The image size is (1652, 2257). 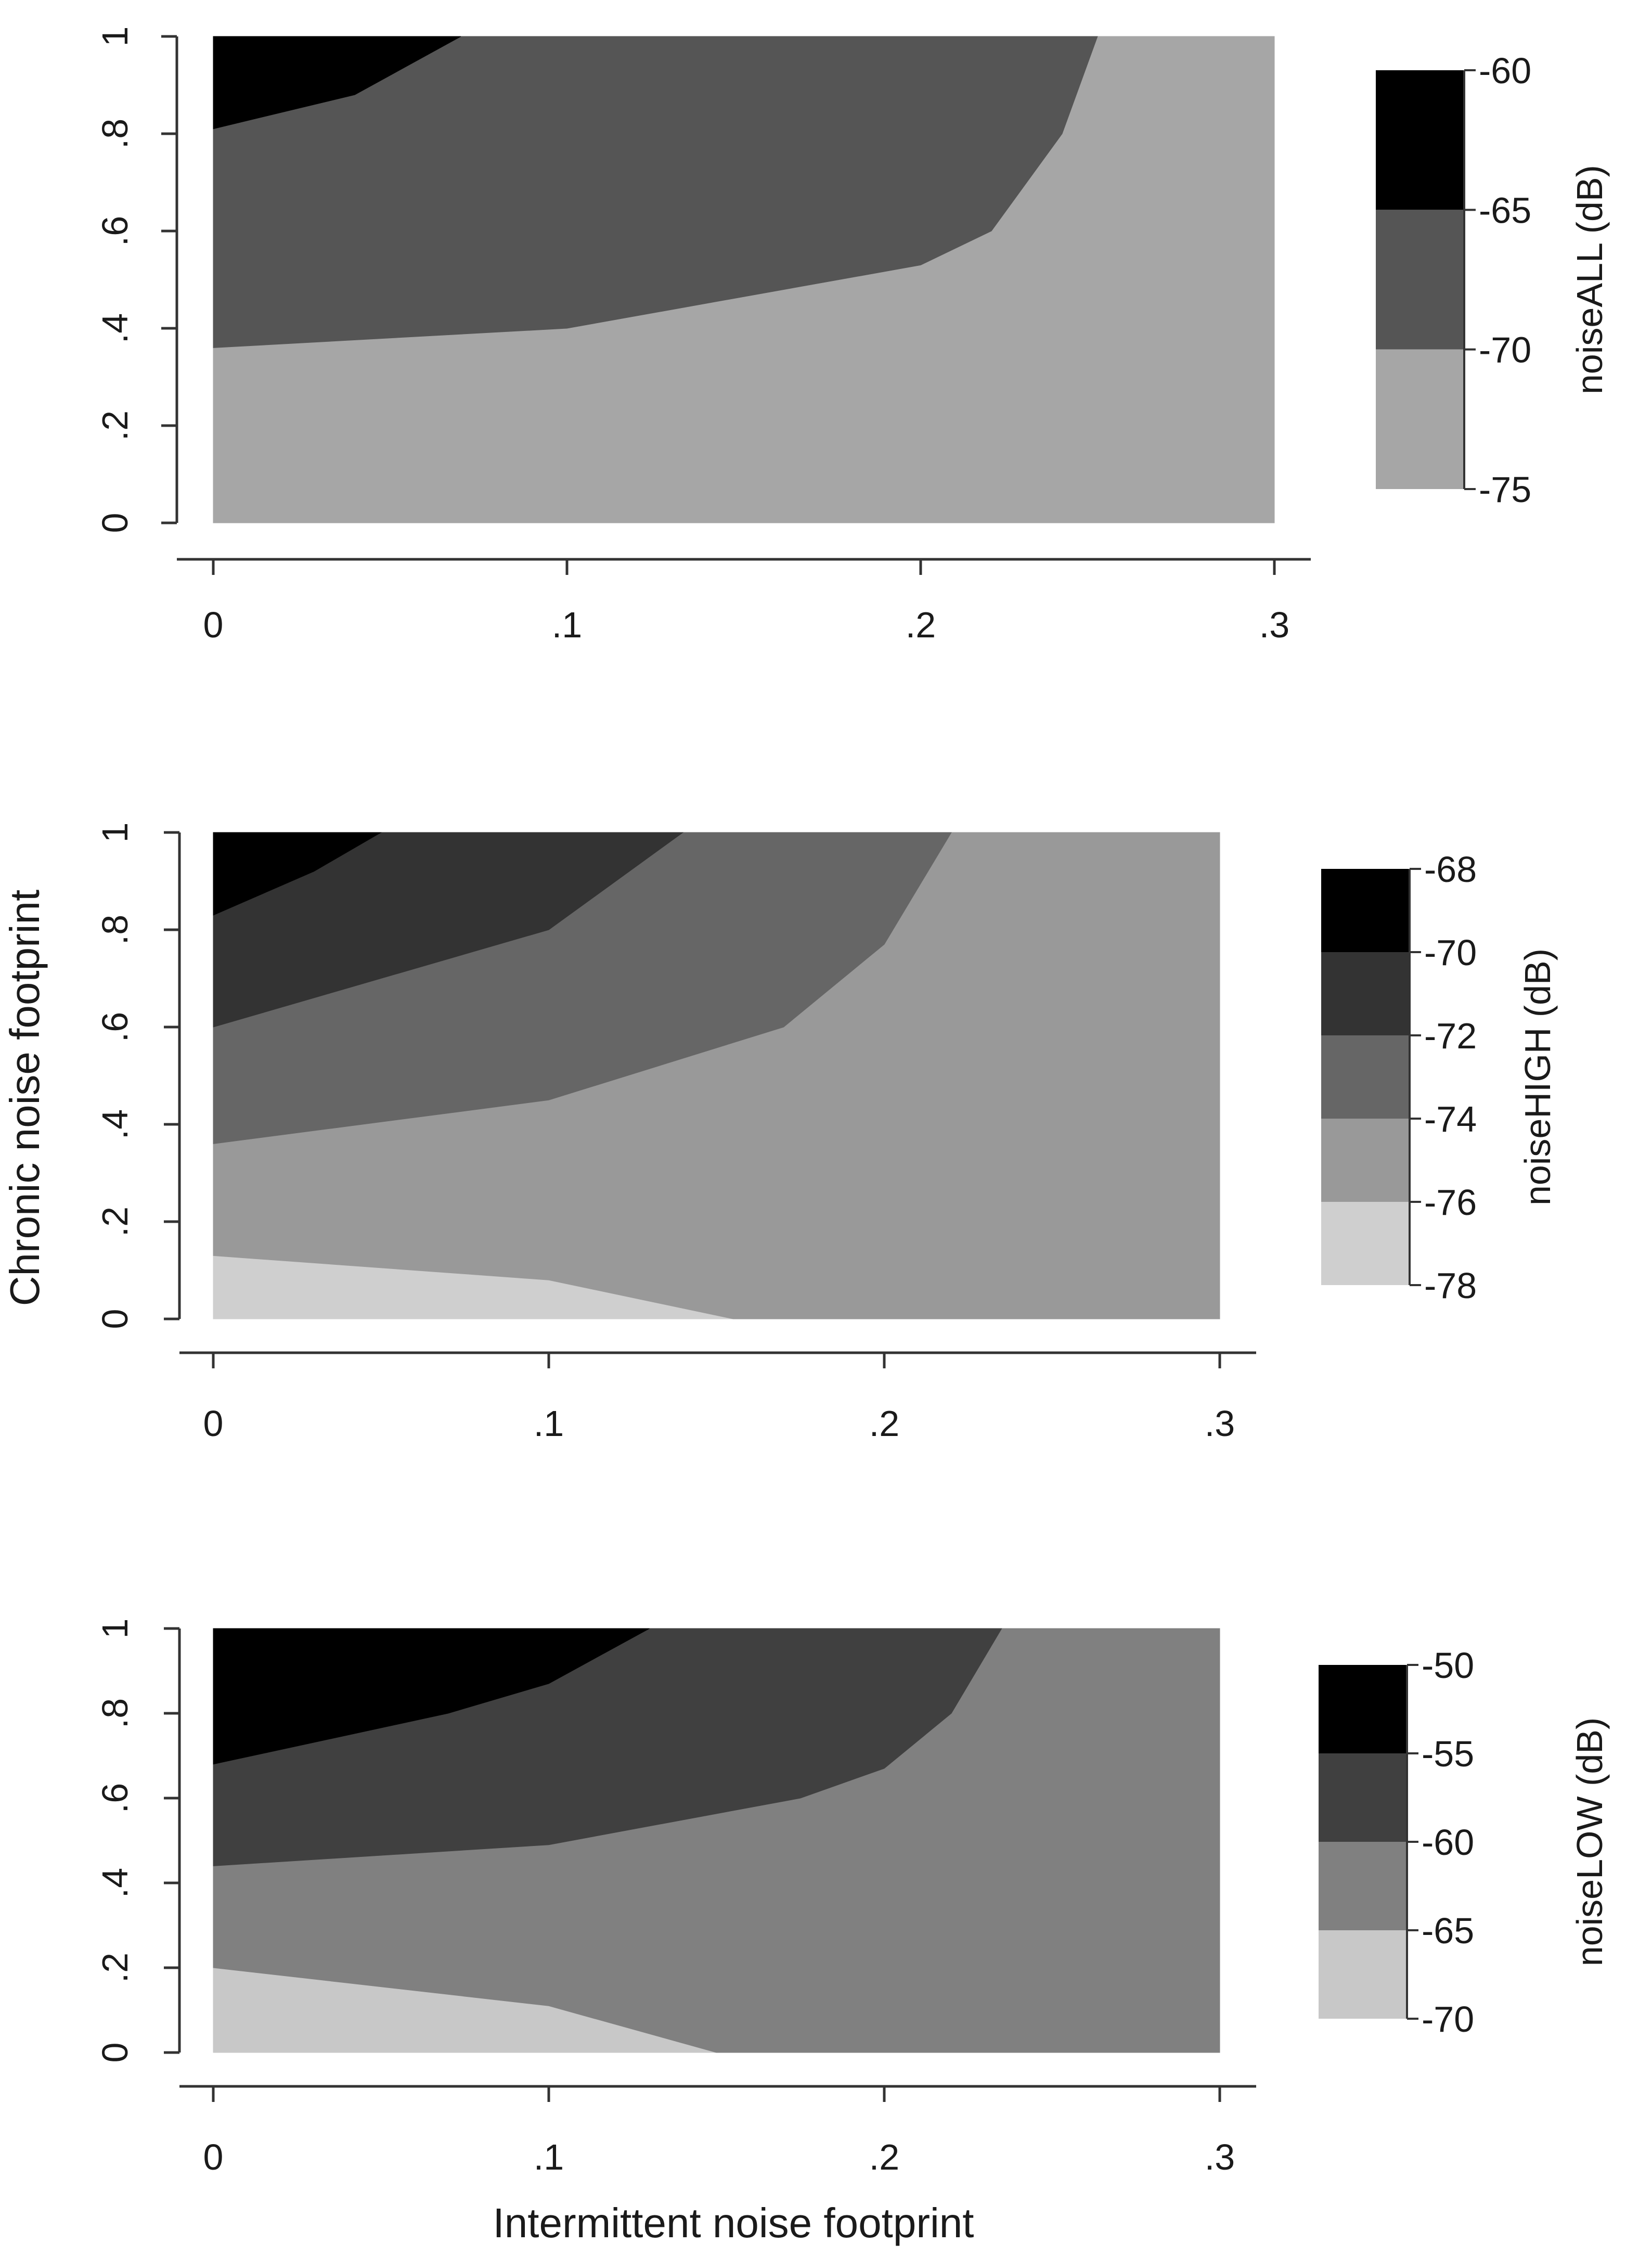 I want to click on legend-tick-label: -76, so click(x=1450, y=1202).